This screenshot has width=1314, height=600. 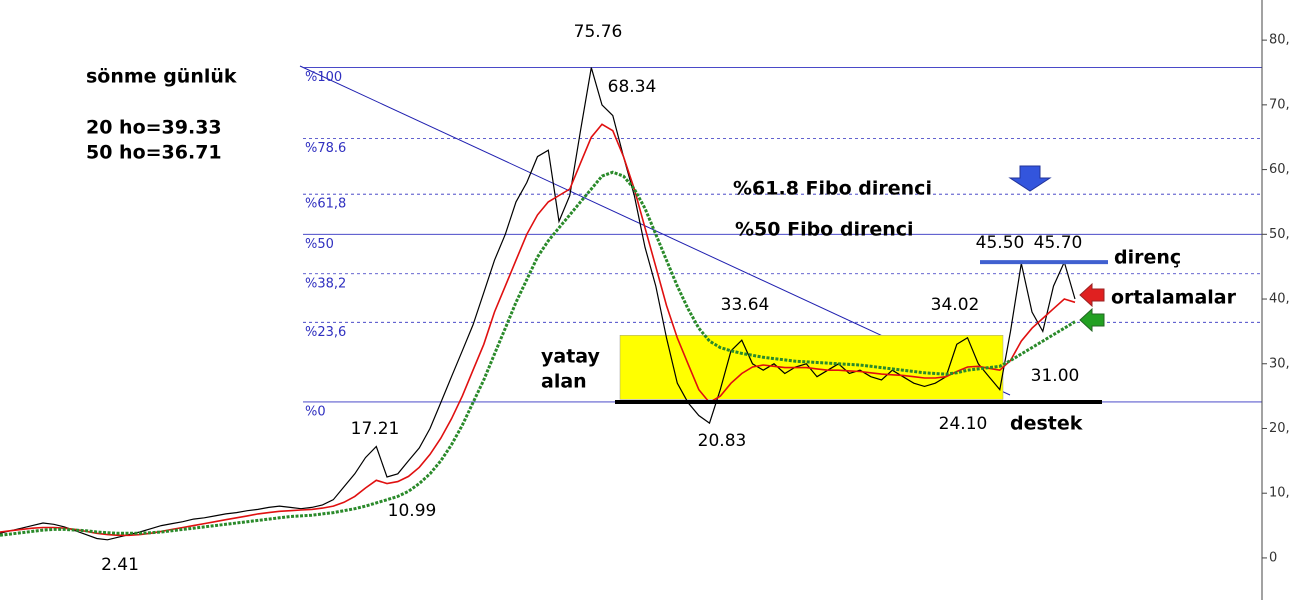 I want to click on down-arrow, so click(x=1030, y=178).